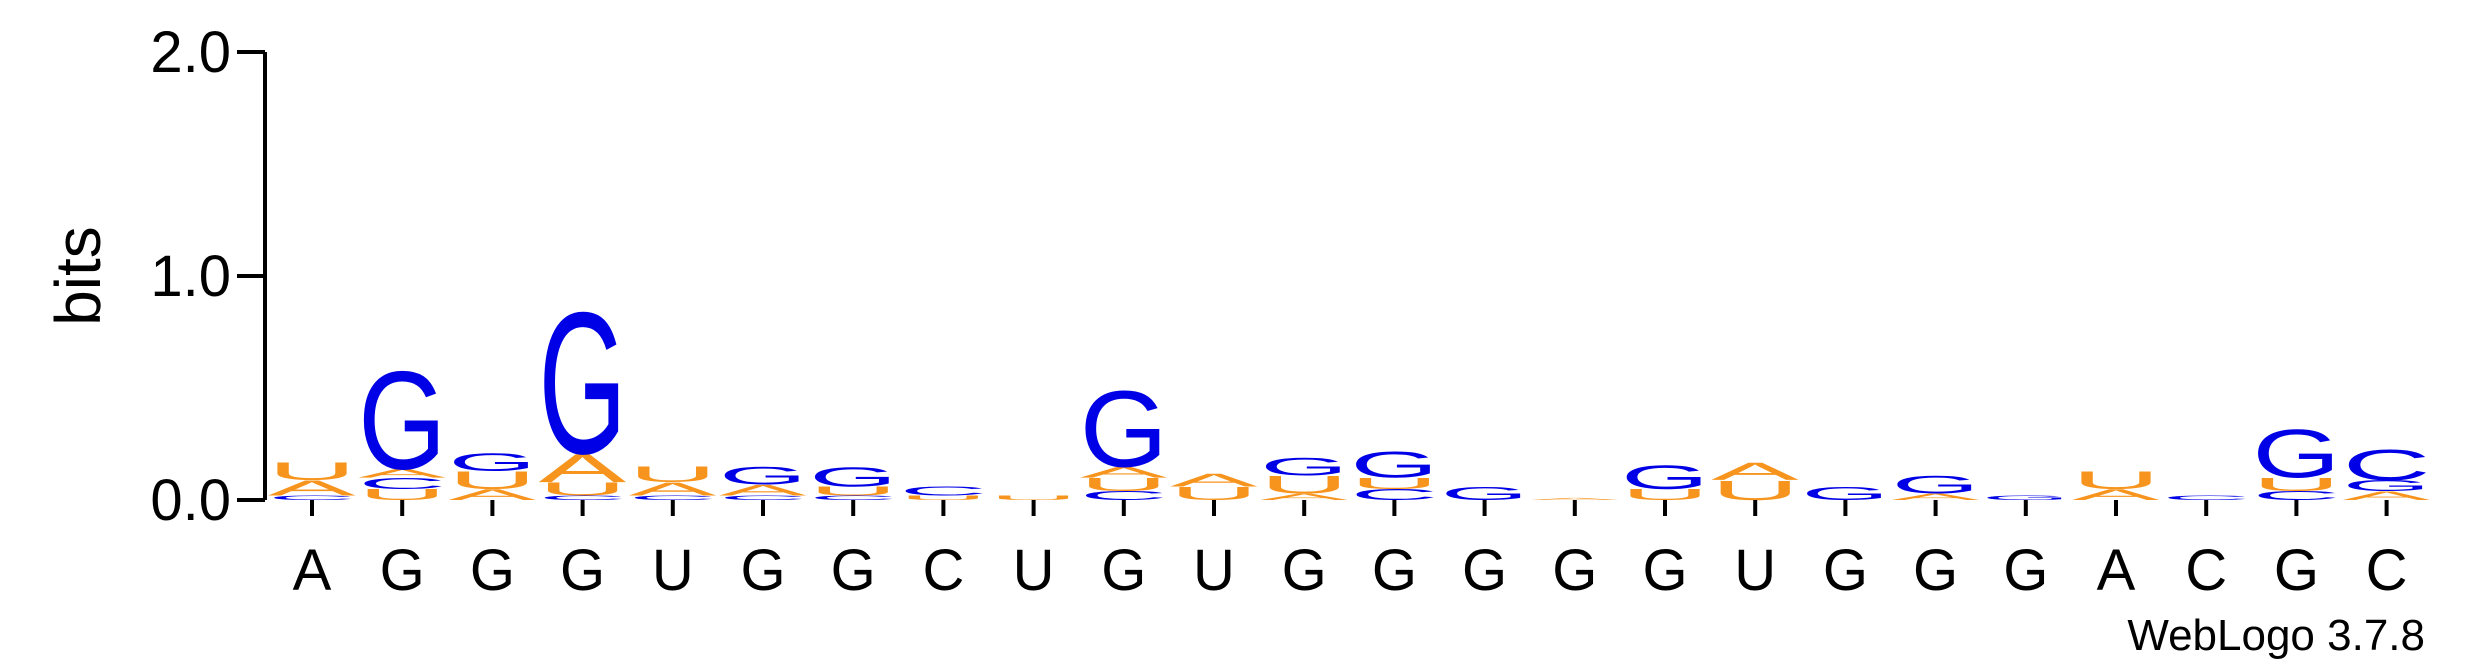 Image resolution: width=2475 pixels, height=667 pixels. I want to click on y-ticks: 0.0 1.0 2.0, so click(207, 276).